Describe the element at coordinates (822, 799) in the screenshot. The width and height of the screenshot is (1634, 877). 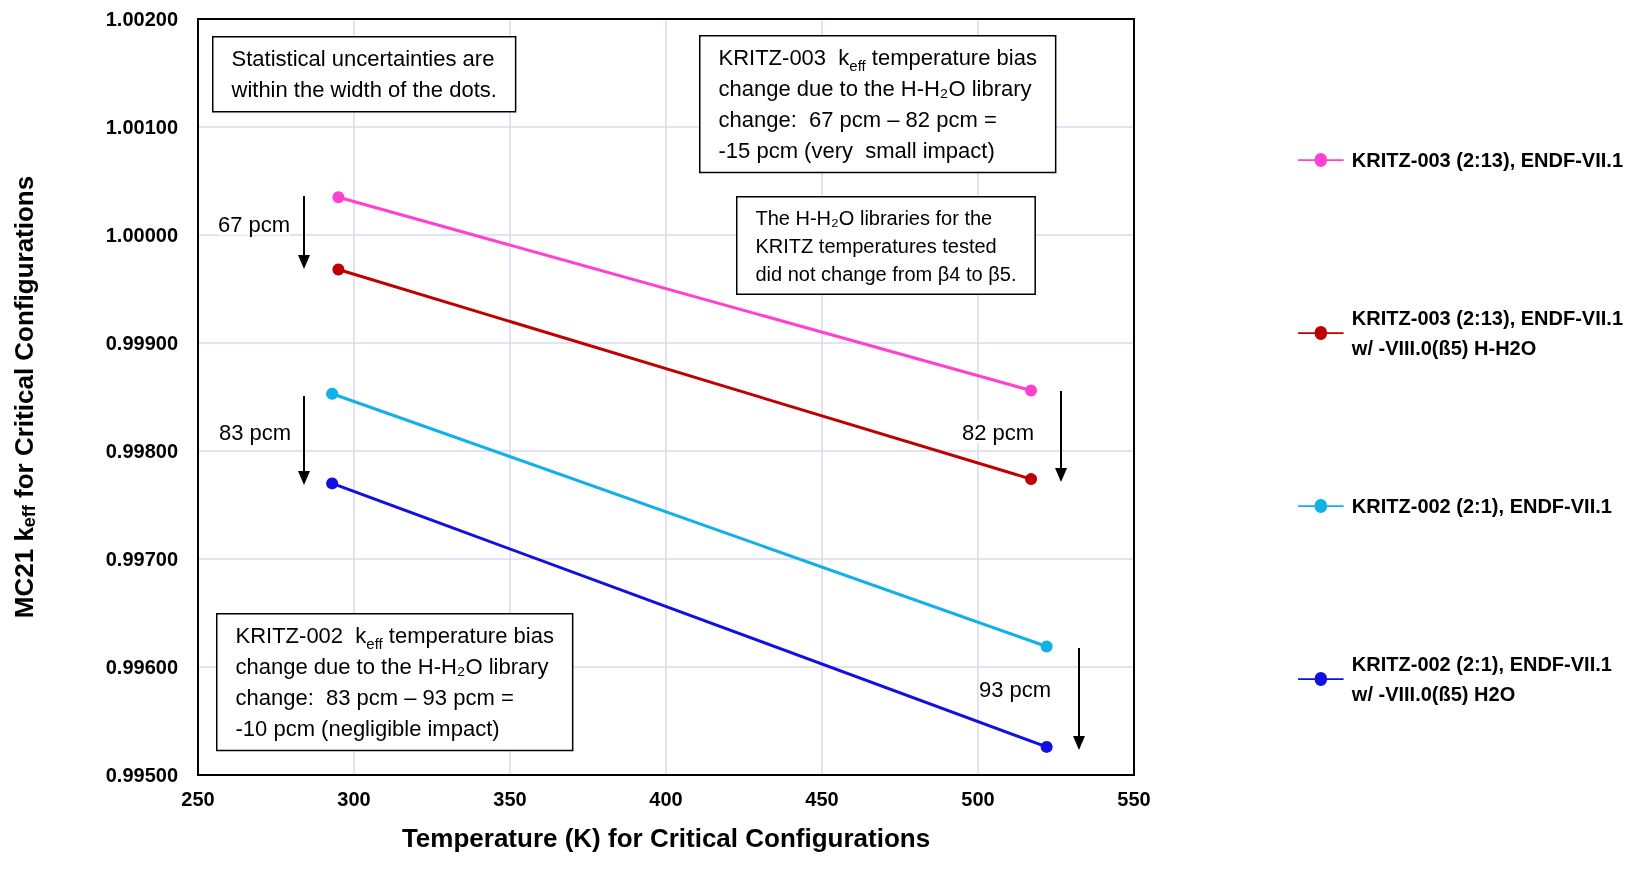
I see `x-tick-label: 450` at that location.